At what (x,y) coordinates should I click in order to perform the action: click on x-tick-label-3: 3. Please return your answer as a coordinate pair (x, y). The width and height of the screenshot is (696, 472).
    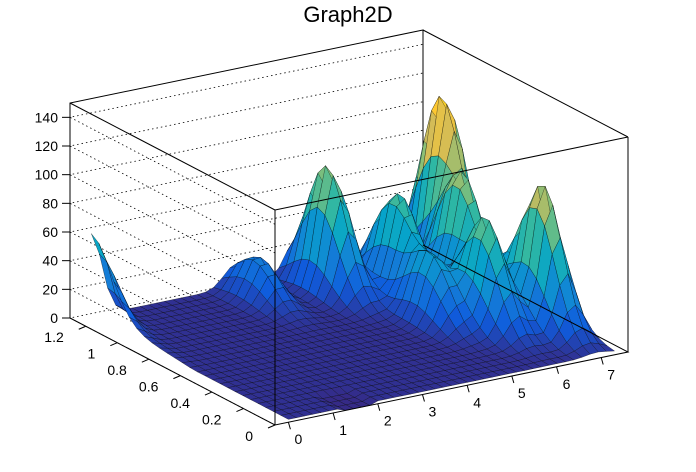
    Looking at the image, I should click on (433, 412).